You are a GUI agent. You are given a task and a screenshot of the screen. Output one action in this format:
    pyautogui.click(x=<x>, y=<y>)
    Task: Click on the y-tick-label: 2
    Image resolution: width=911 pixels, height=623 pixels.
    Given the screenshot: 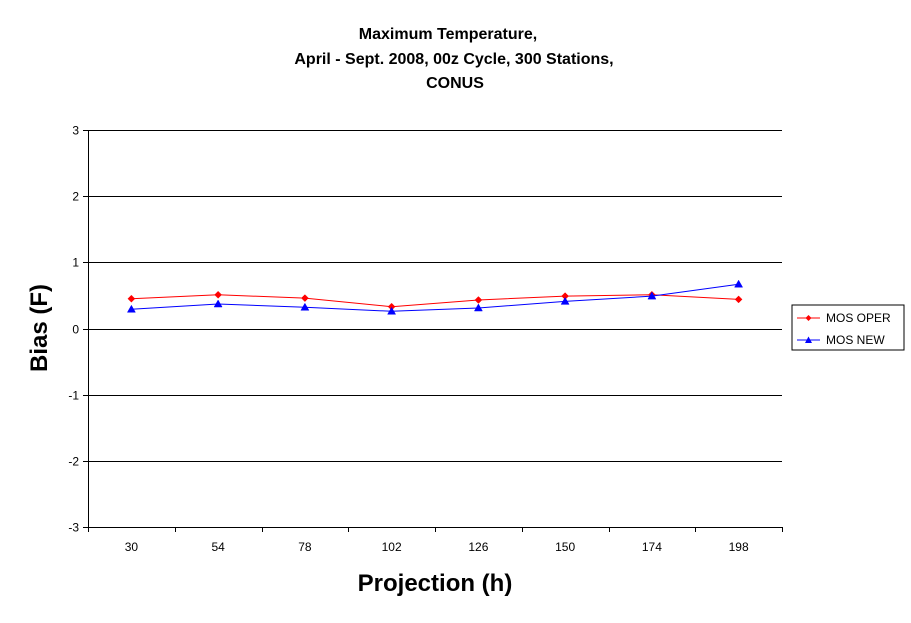 What is the action you would take?
    pyautogui.click(x=75, y=197)
    